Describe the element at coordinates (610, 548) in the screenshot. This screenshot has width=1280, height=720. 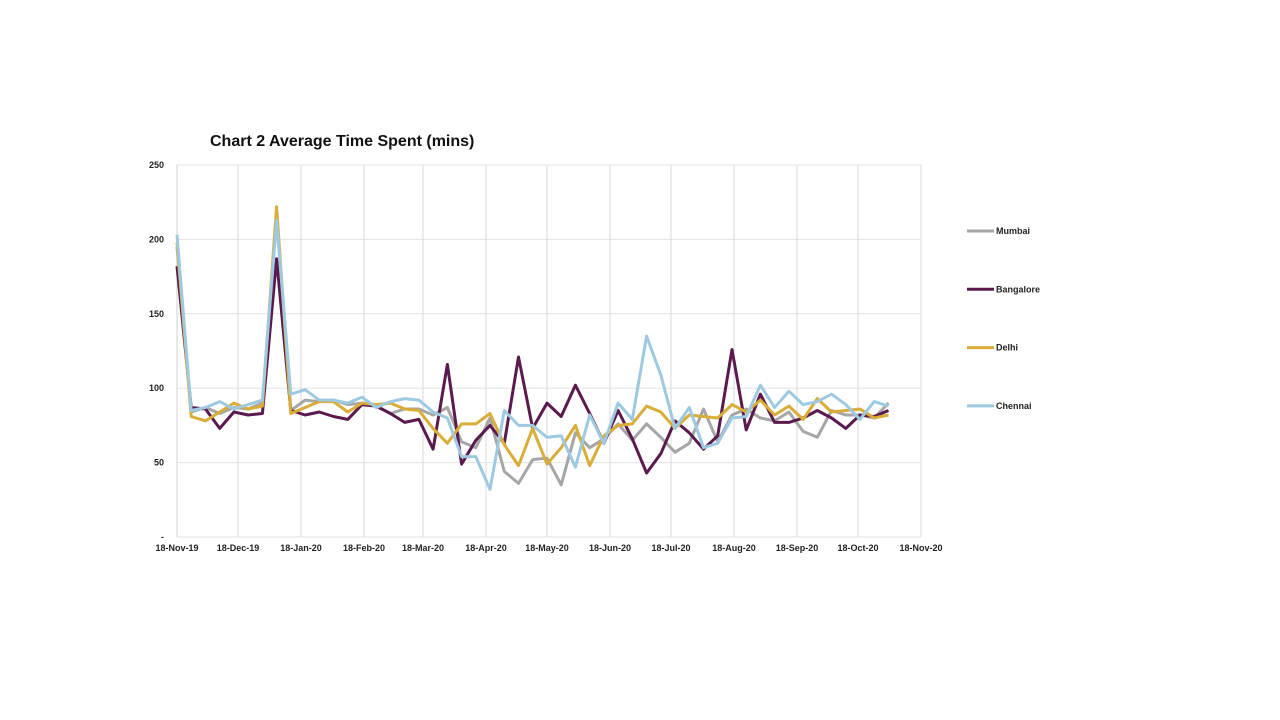
I see `x-tick-label: 18-Jun-20` at that location.